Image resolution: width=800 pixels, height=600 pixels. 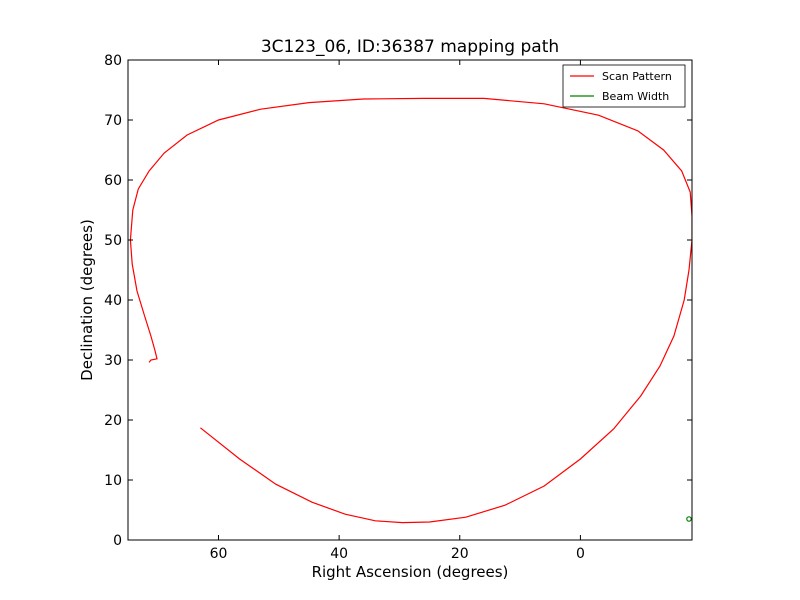 I want to click on x-tick-label: 20, so click(x=460, y=554).